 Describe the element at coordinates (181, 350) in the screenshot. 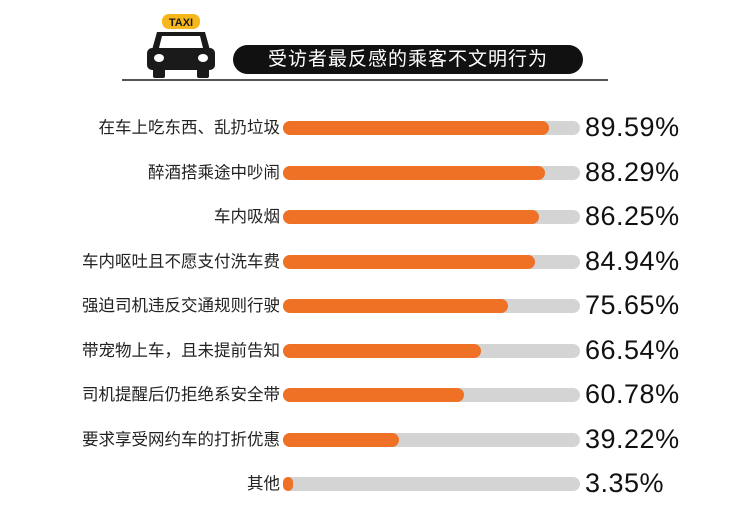

I see `category-label: 带宠物上车，且未提前告知` at that location.